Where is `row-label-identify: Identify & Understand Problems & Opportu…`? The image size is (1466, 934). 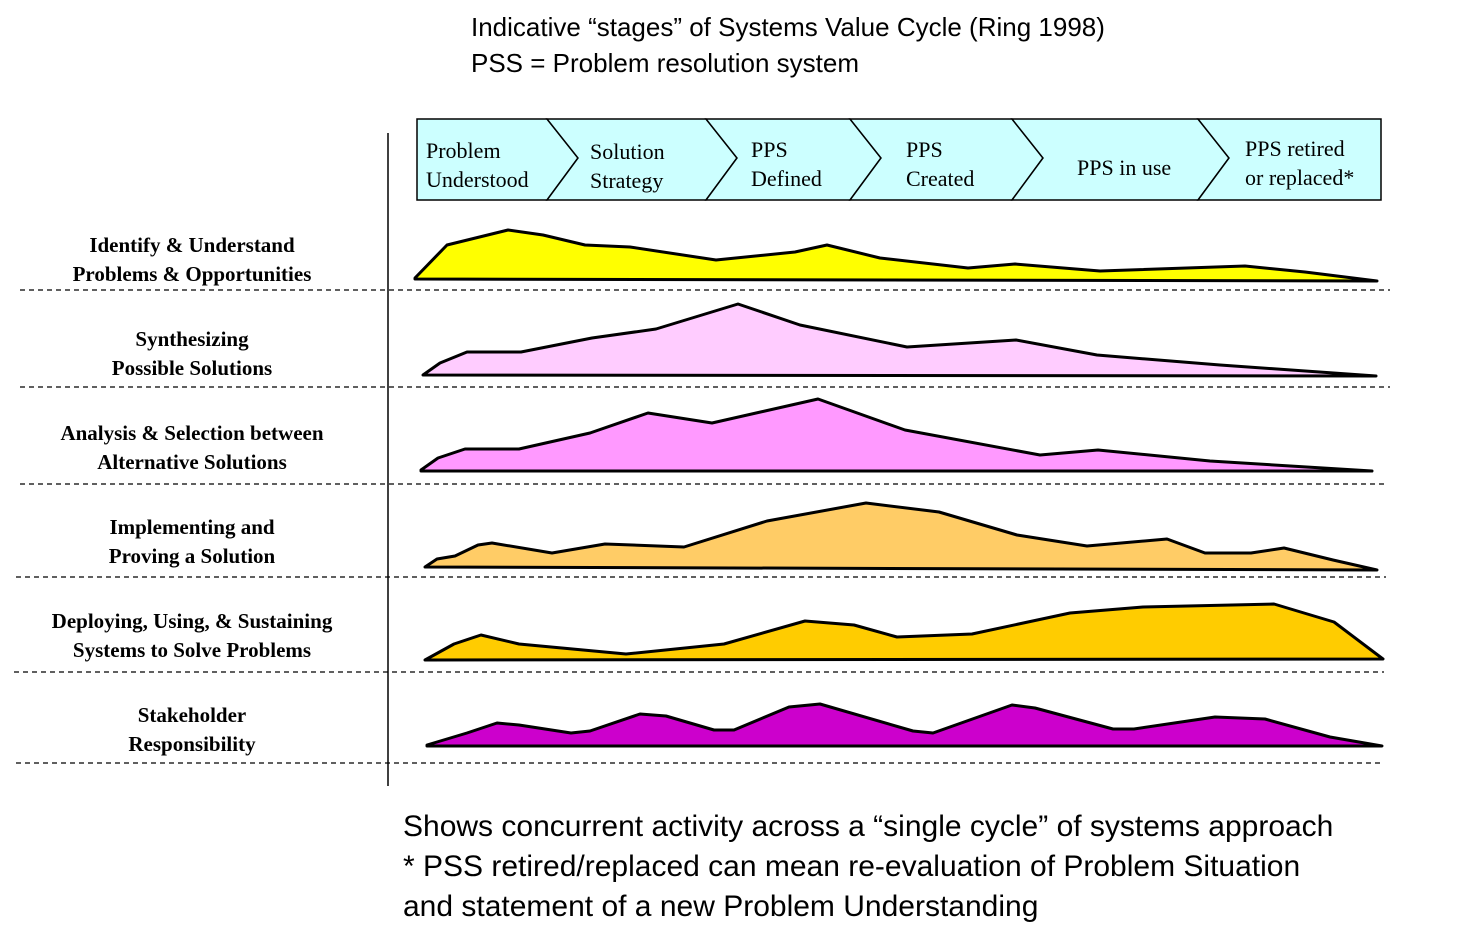
row-label-identify: Identify & Understand Problems & Opportu… is located at coordinates (192, 260).